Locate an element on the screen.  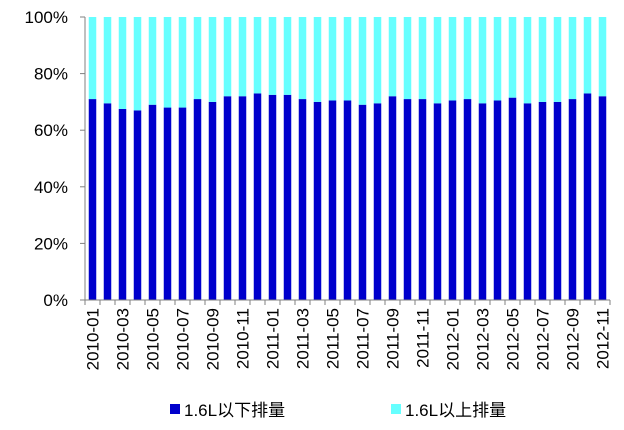
legend: 1.6L以下排量 1.6L以上排量 is located at coordinates (312, 411).